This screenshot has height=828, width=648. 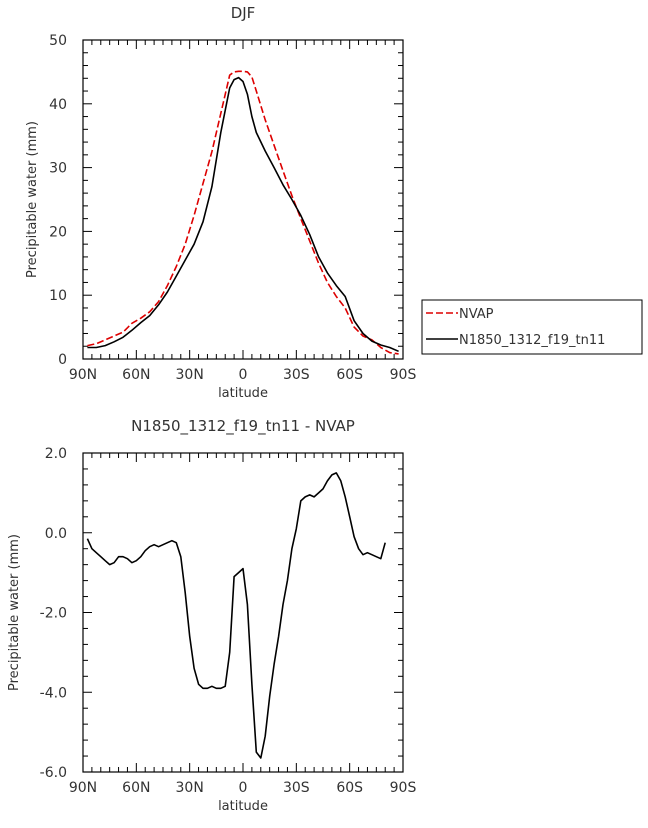 What do you see at coordinates (58, 232) in the screenshot?
I see `y-tick-label: 20` at bounding box center [58, 232].